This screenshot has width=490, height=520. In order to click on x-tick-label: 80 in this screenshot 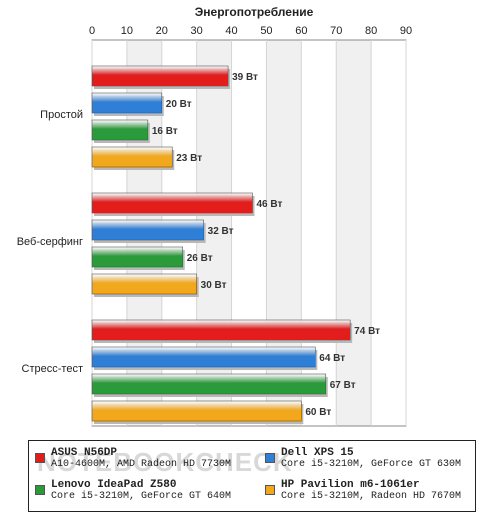, I will do `click(371, 31)`.